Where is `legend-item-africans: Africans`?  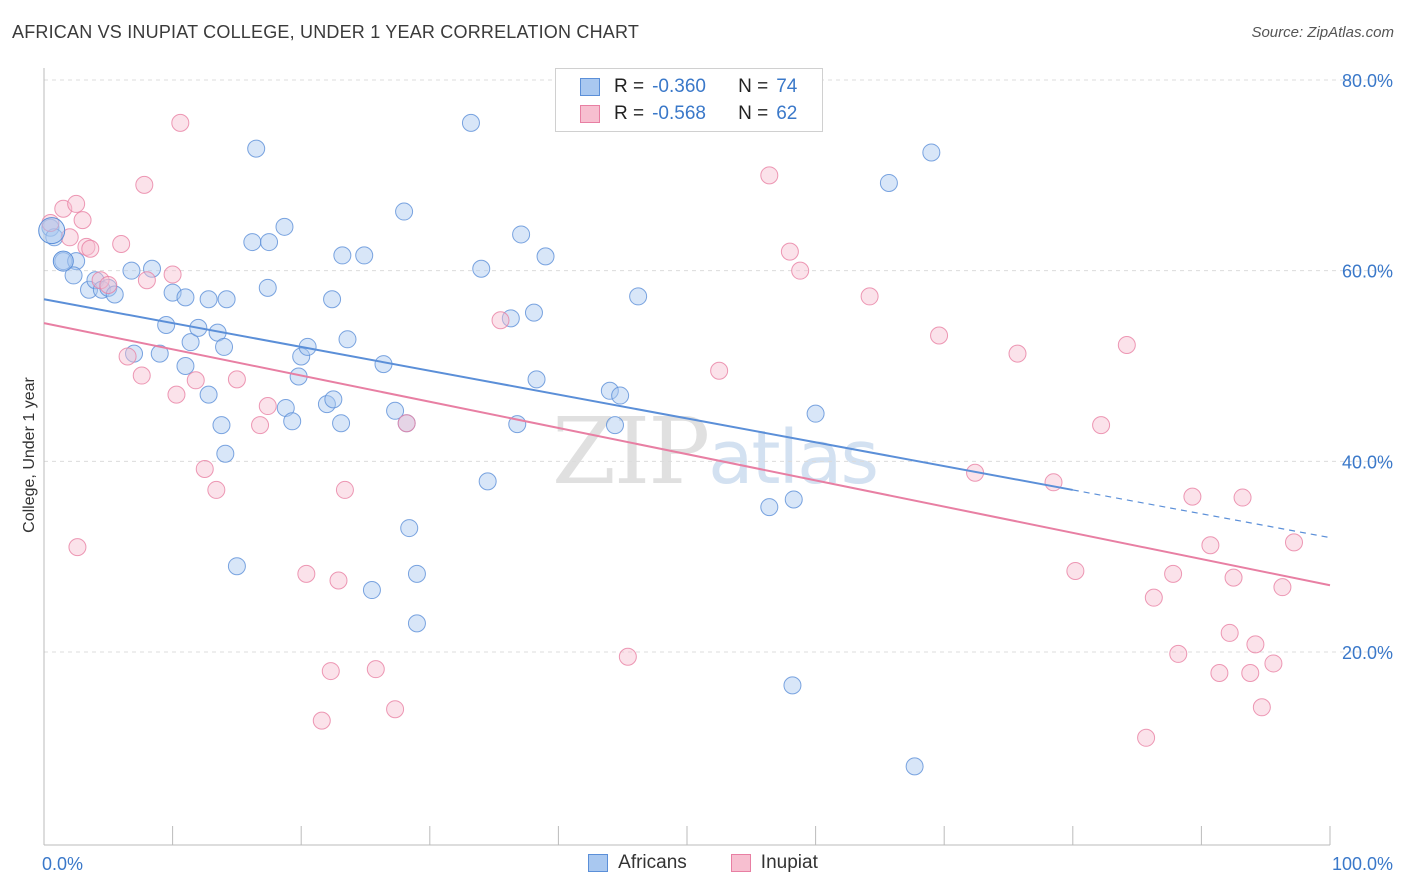 legend-item-africans: Africans is located at coordinates (637, 863).